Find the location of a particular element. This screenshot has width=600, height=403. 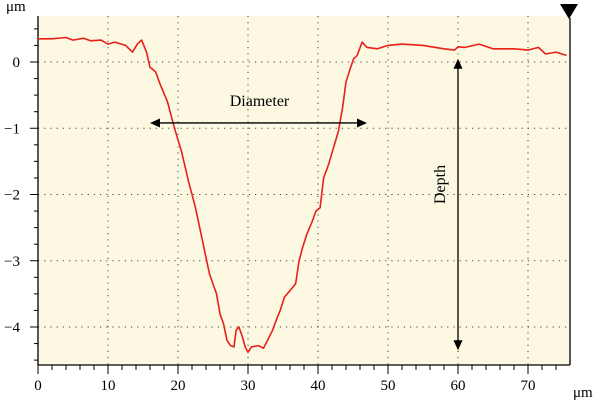

diameter-annotation: Diameter is located at coordinates (258, 110).